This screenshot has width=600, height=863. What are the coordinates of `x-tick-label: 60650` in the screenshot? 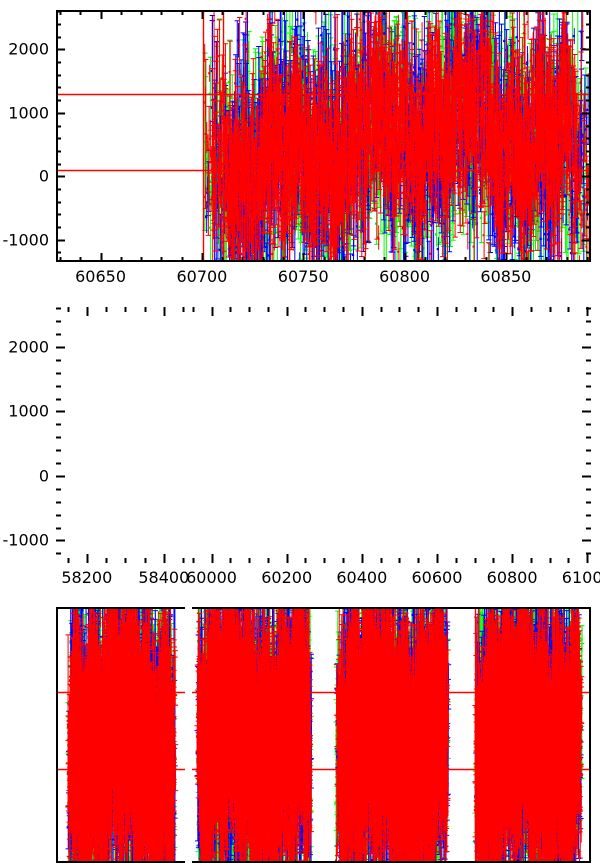 It's located at (101, 276).